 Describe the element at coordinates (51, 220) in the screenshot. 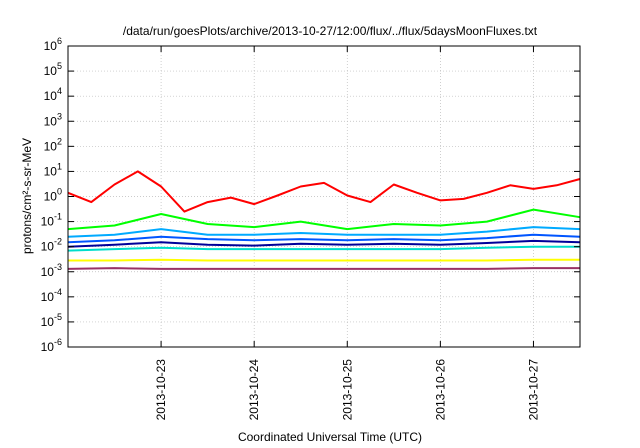

I see `y-tick-label: 10⁻¹` at that location.